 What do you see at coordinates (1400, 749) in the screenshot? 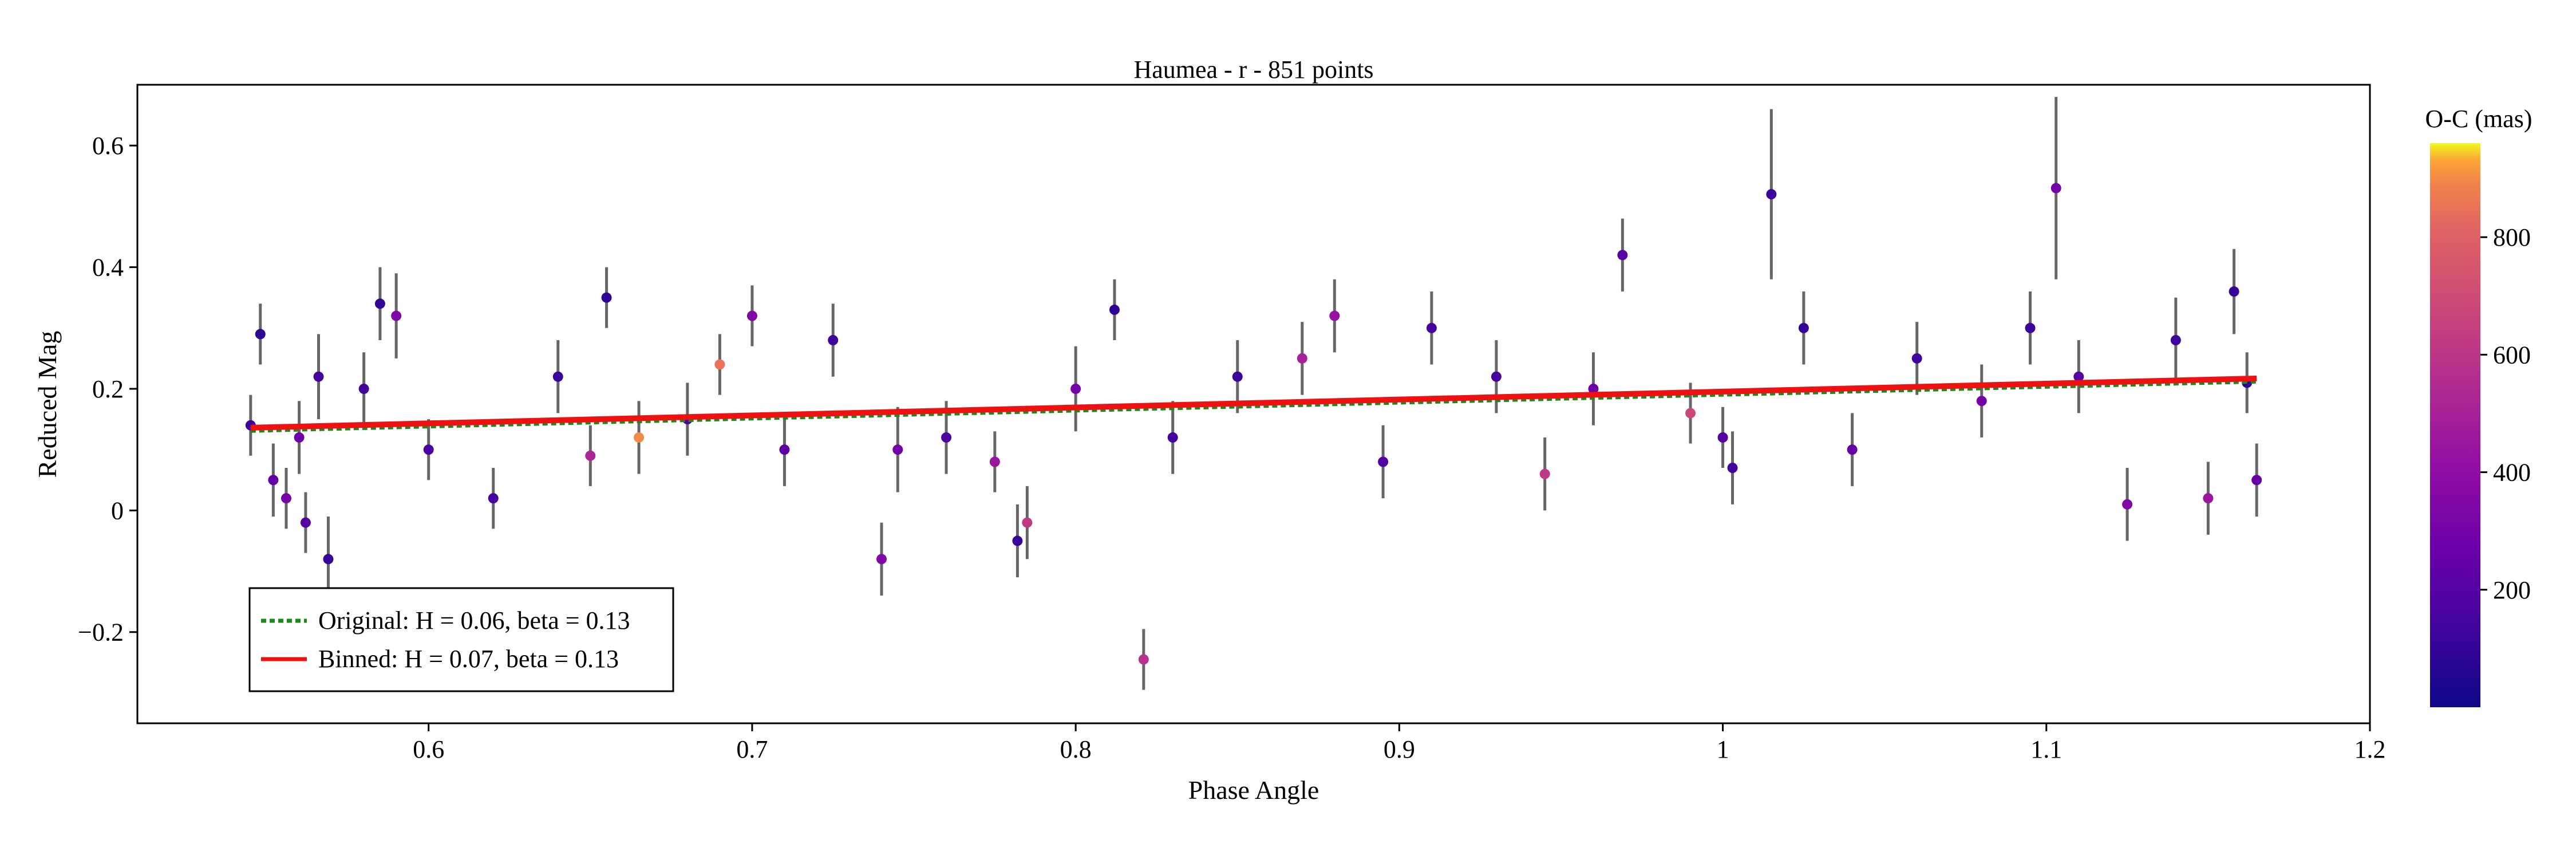
I see `x-tick-label: 0.9` at bounding box center [1400, 749].